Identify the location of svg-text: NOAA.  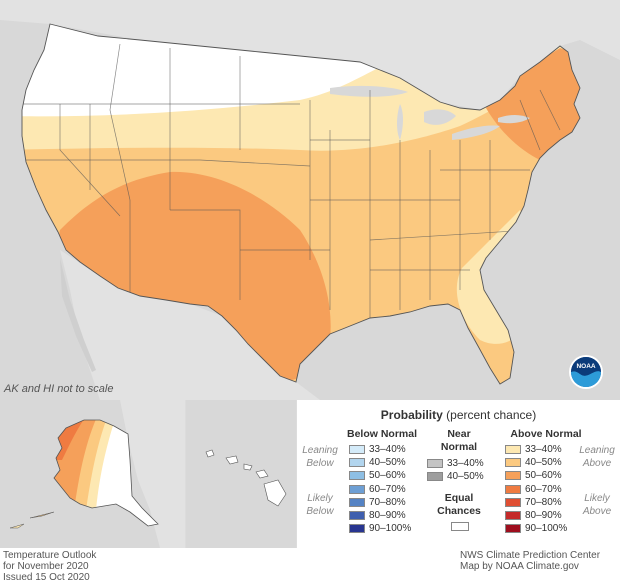
(585, 366).